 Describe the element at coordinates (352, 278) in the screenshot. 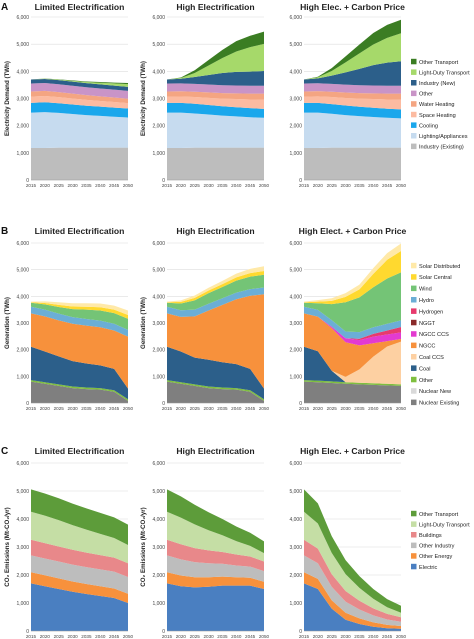

I see `area-solar-central` at that location.